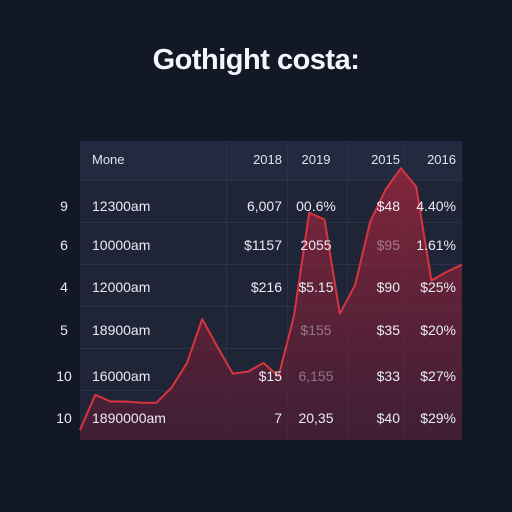  What do you see at coordinates (438, 418) in the screenshot?
I see `table-cell: $29%` at bounding box center [438, 418].